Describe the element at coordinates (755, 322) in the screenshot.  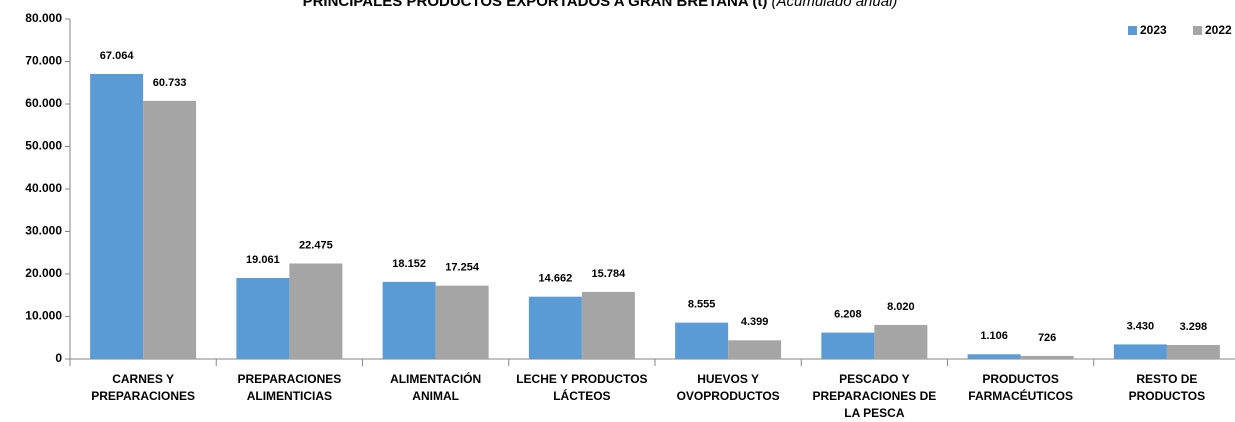
I see `value-label: 4.399` at that location.